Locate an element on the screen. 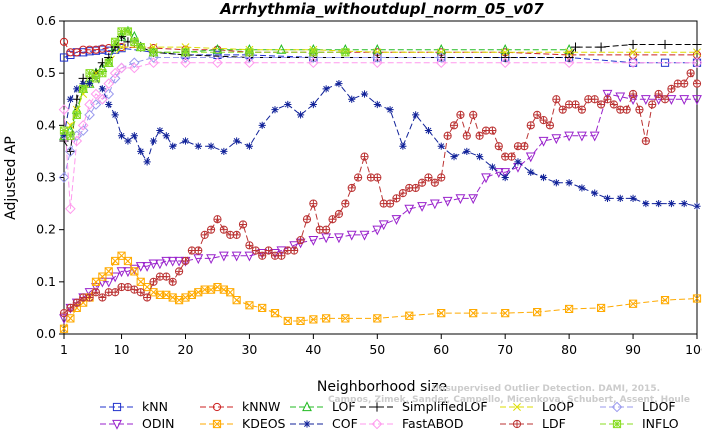 This screenshot has height=434, width=702. legend-label: kNNW is located at coordinates (261, 406).